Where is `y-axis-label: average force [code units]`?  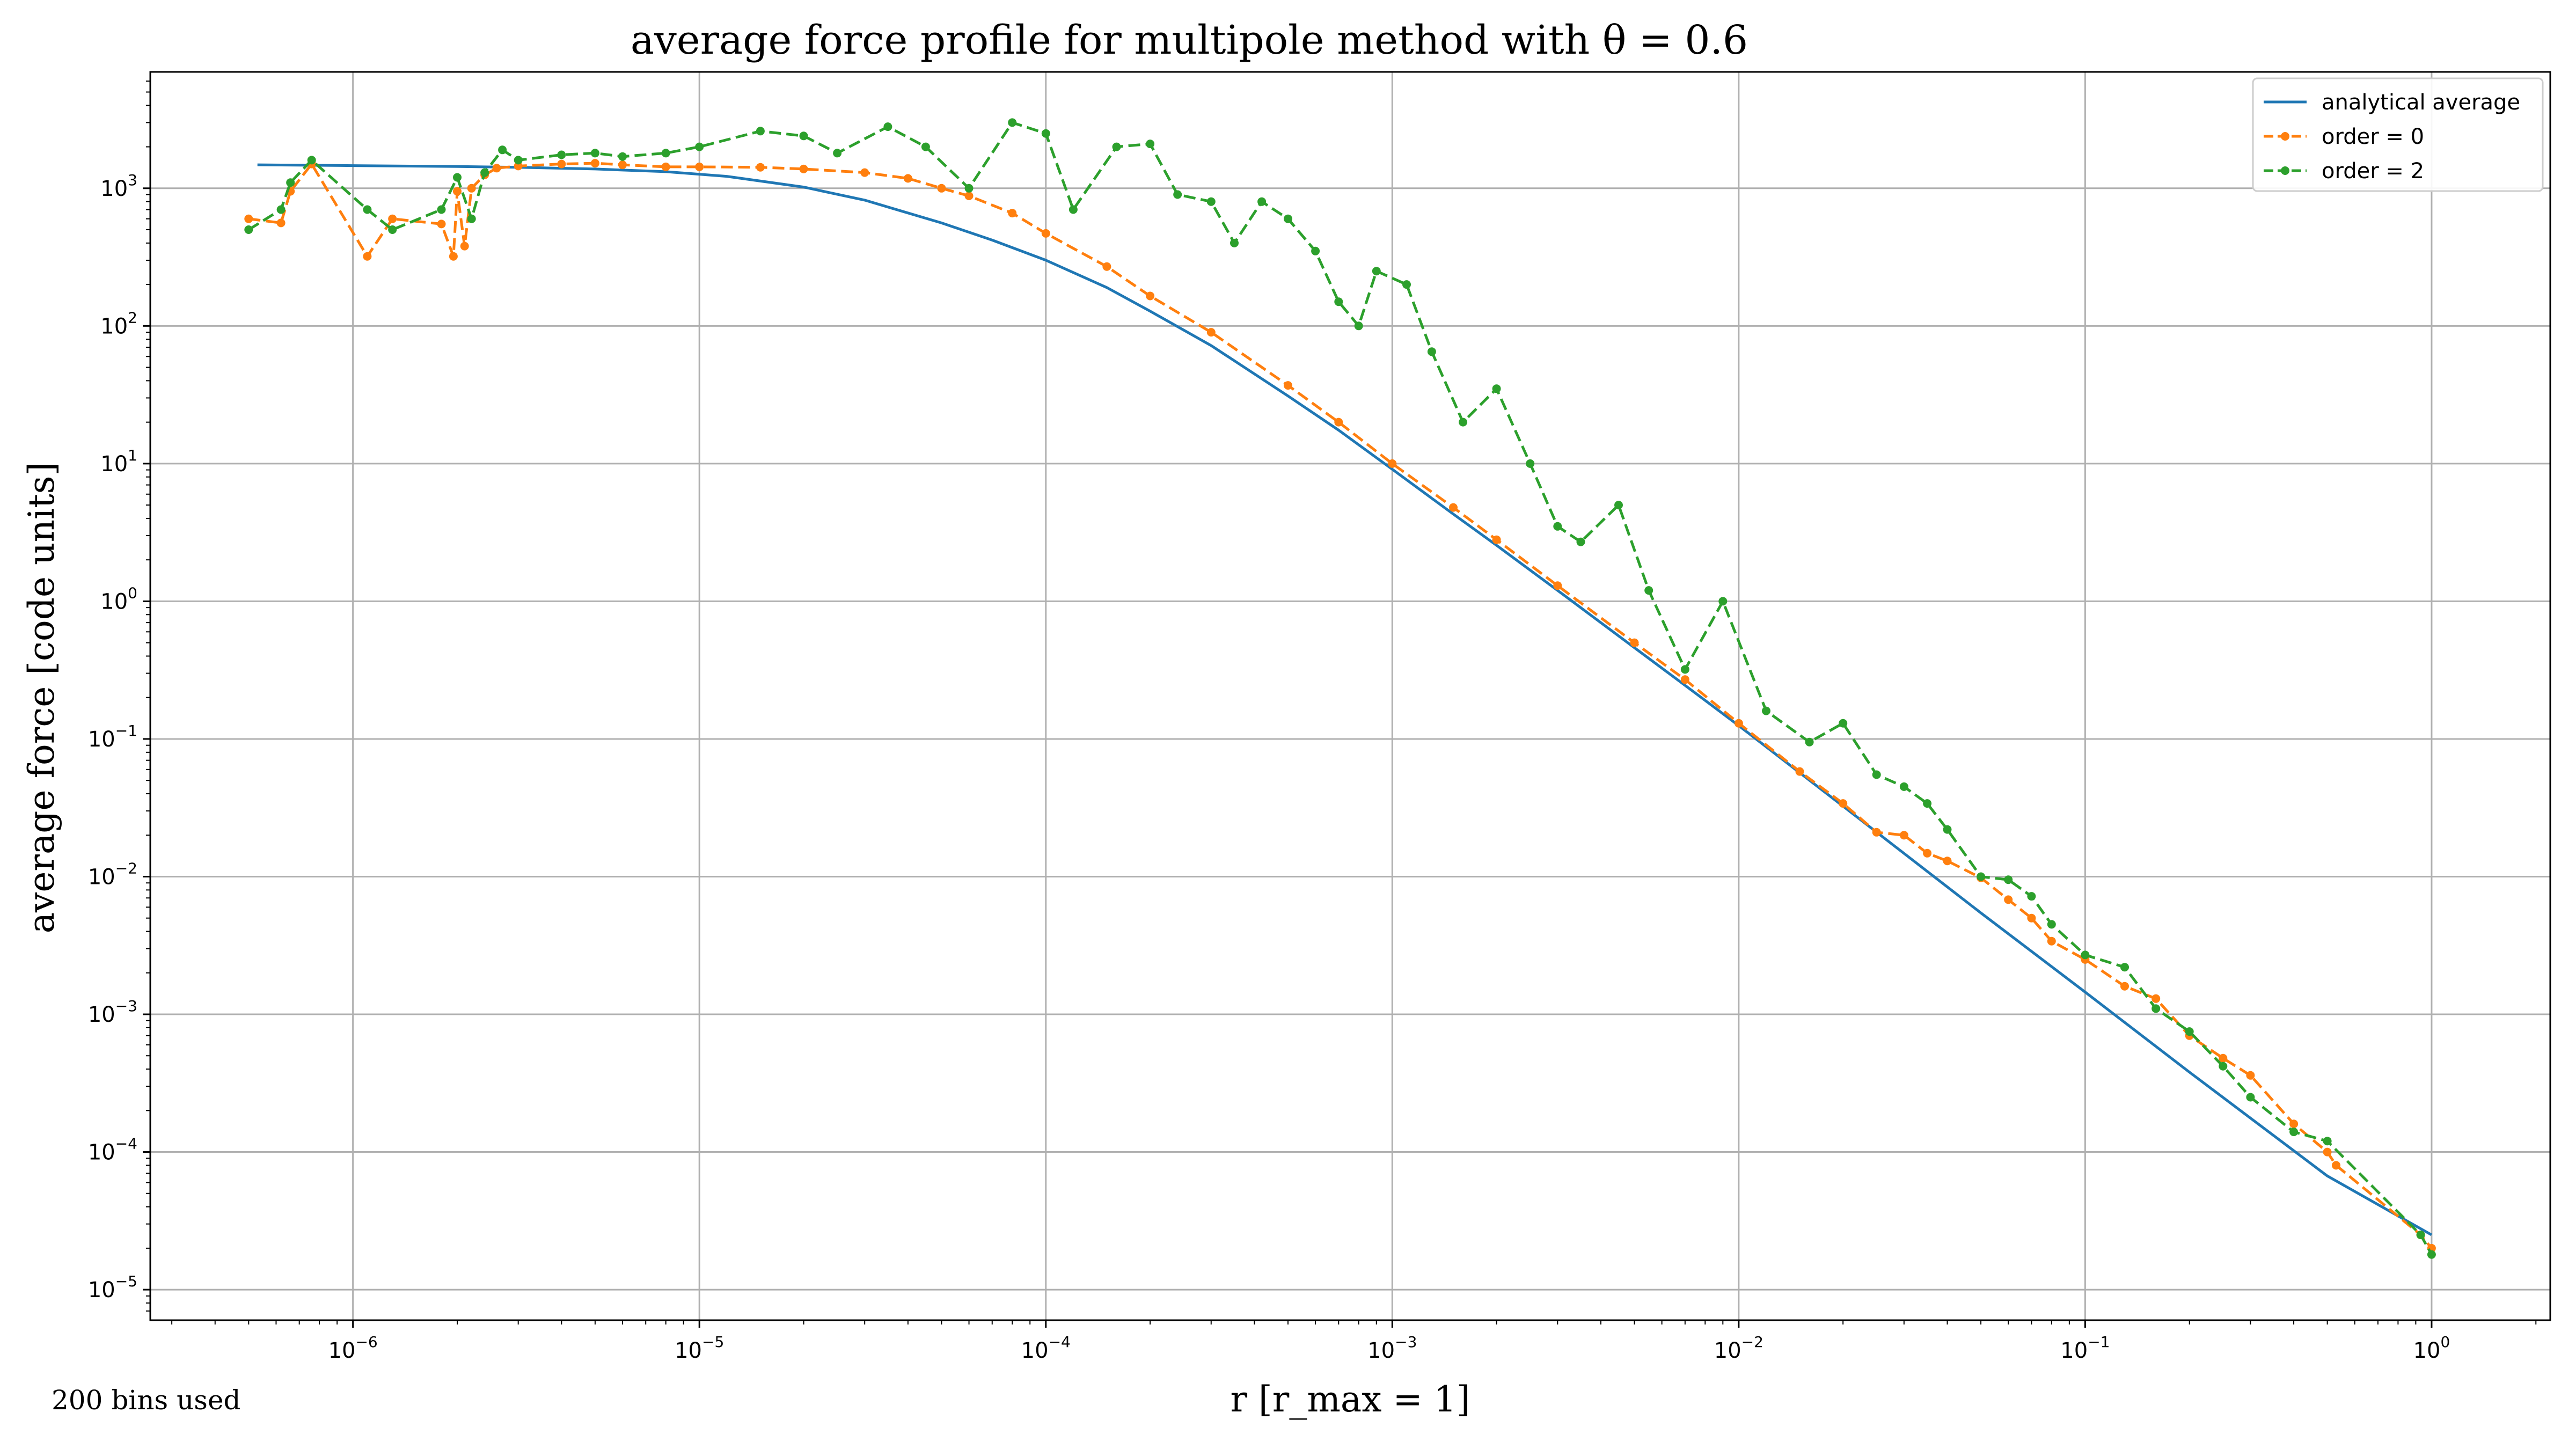
y-axis-label: average force [code units] is located at coordinates (41, 698).